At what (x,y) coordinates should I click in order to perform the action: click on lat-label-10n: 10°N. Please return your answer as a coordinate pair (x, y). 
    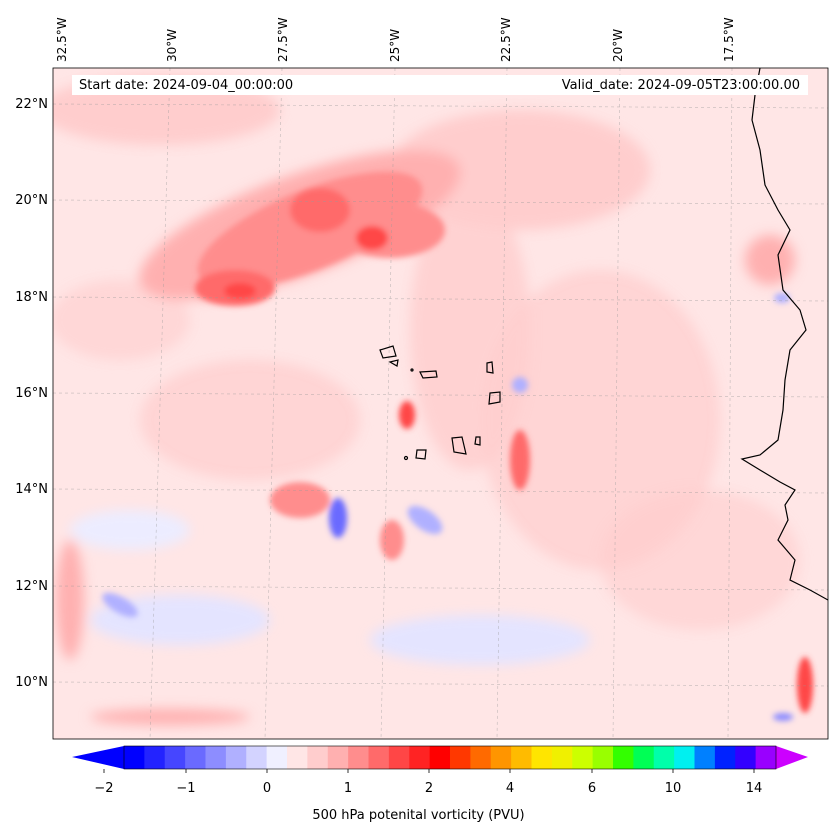
    Looking at the image, I should click on (31, 682).